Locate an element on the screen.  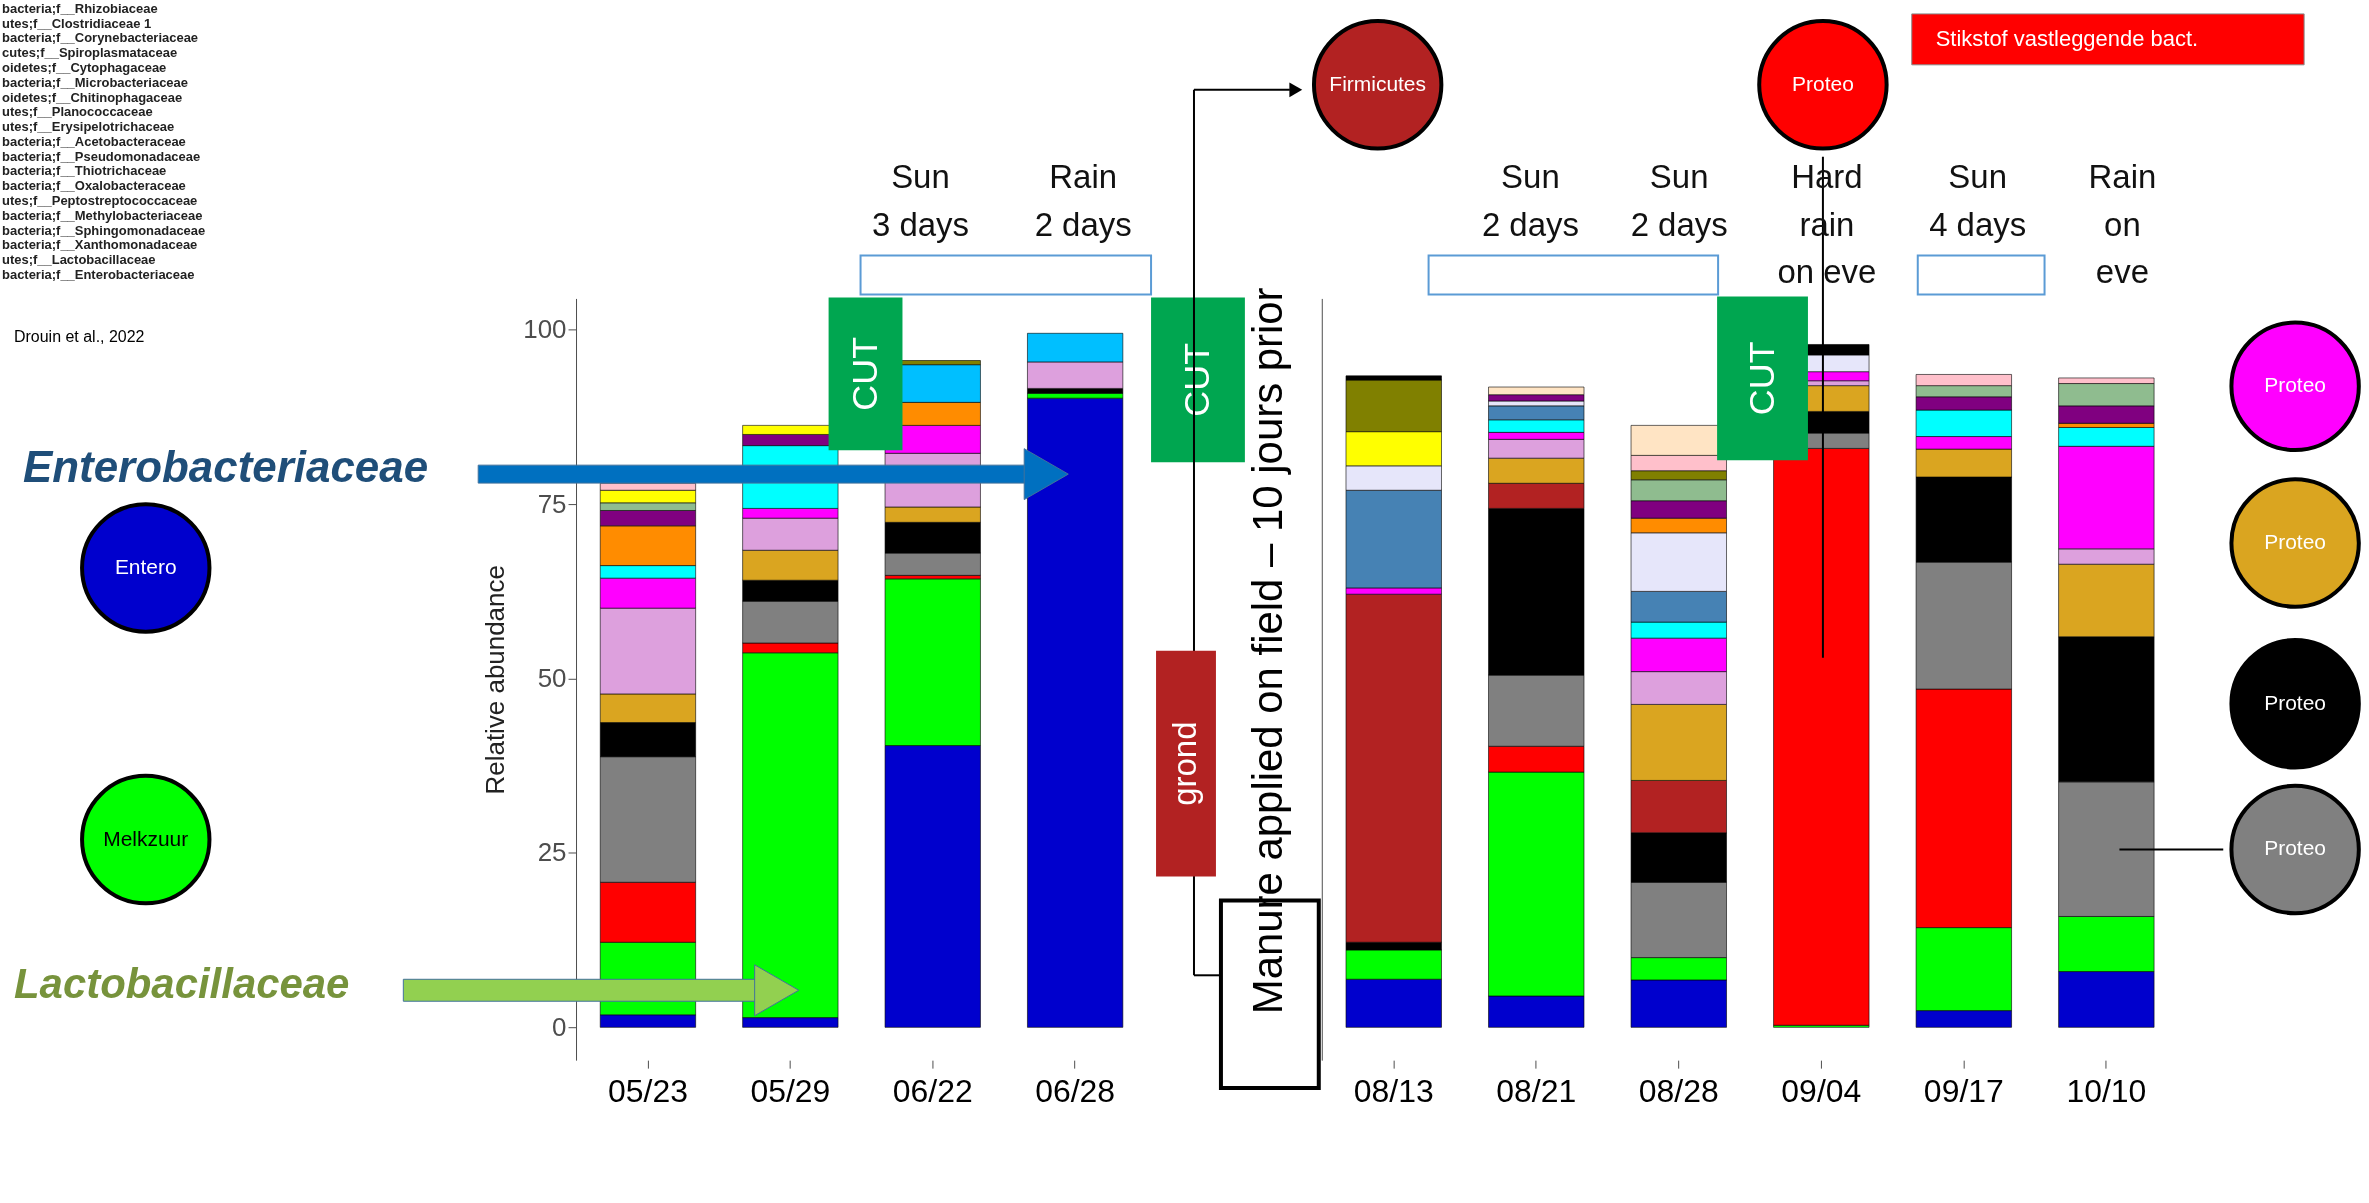
x-tick-label: 05/23 is located at coordinates (647, 1090).